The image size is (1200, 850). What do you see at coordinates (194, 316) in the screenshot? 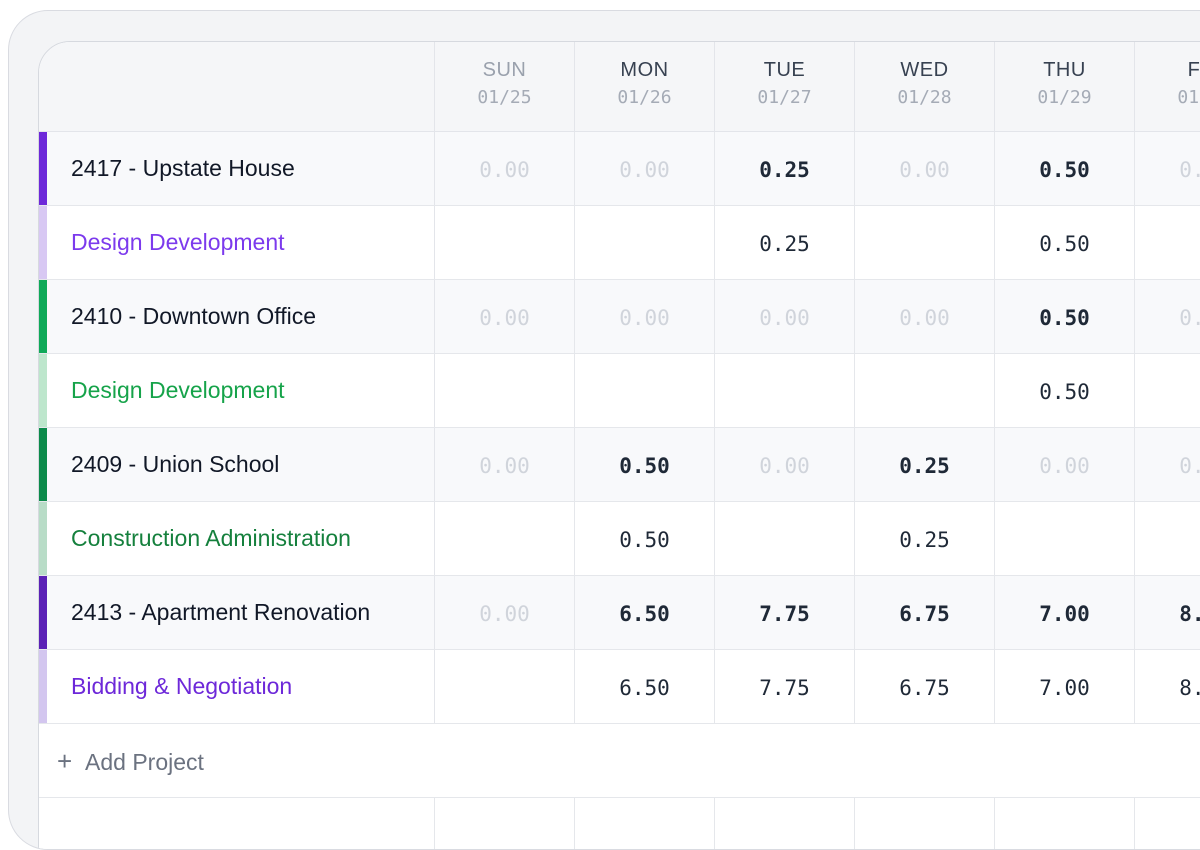
I see `project-label: 2410 - Downtown Office` at bounding box center [194, 316].